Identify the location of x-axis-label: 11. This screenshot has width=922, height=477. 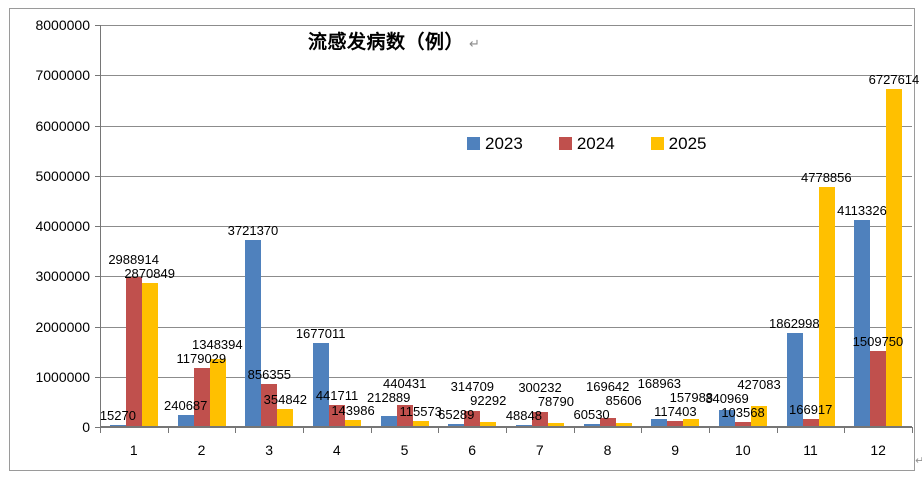
(810, 450).